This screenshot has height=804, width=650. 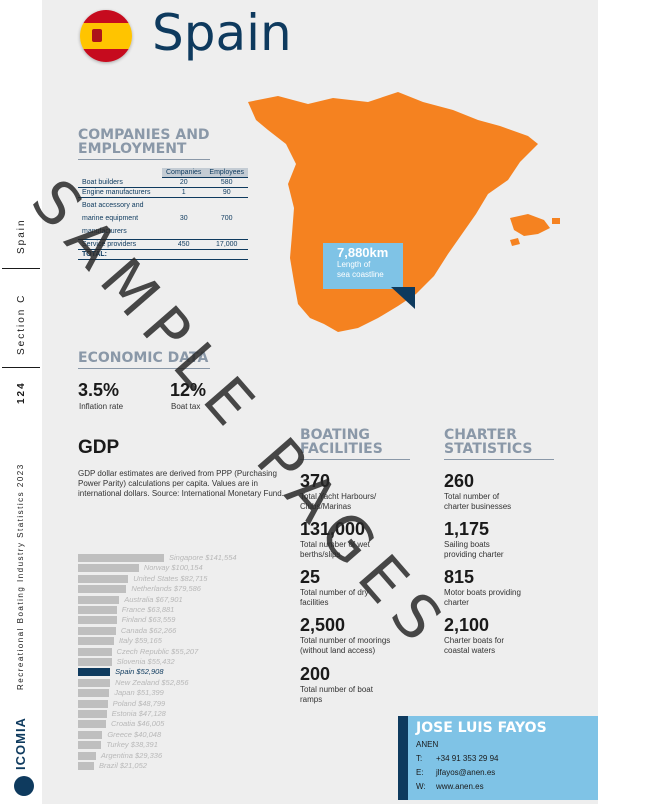 What do you see at coordinates (403, 298) in the screenshot?
I see `callout-pointer` at bounding box center [403, 298].